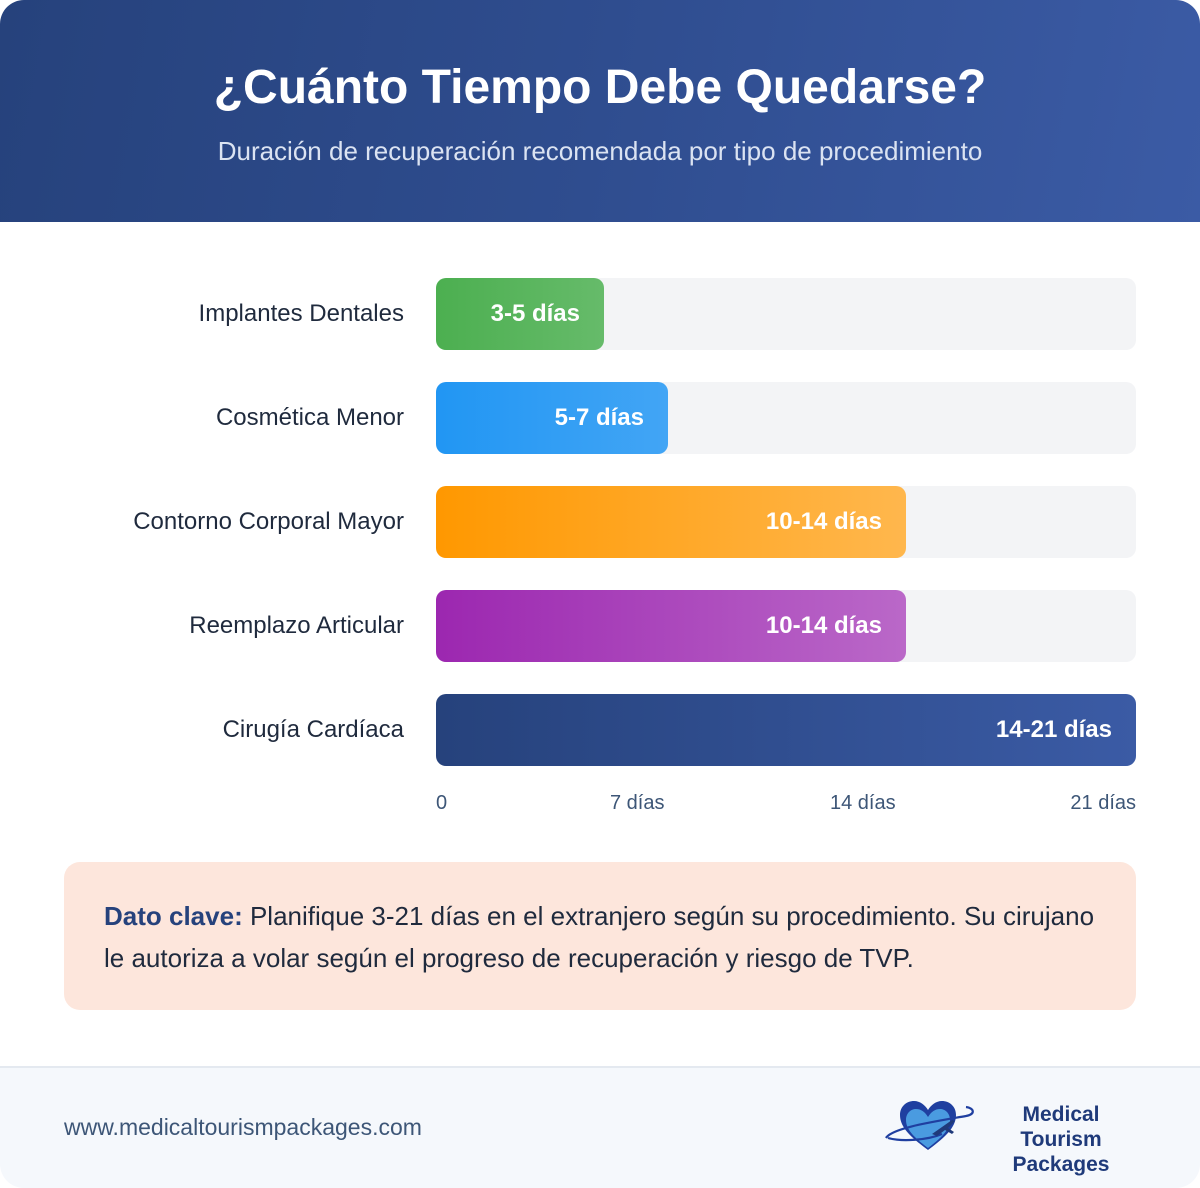 This screenshot has height=1188, width=1200. Describe the element at coordinates (313, 729) in the screenshot. I see `row-label: Cirugía Cardíaca` at that location.